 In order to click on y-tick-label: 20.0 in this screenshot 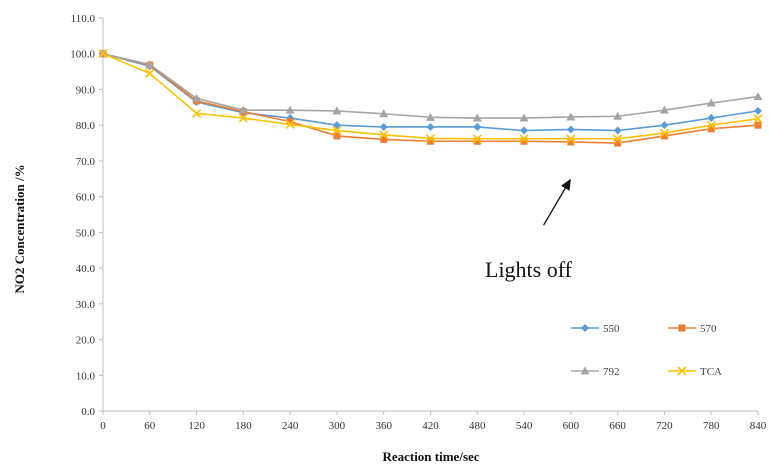, I will do `click(86, 341)`.